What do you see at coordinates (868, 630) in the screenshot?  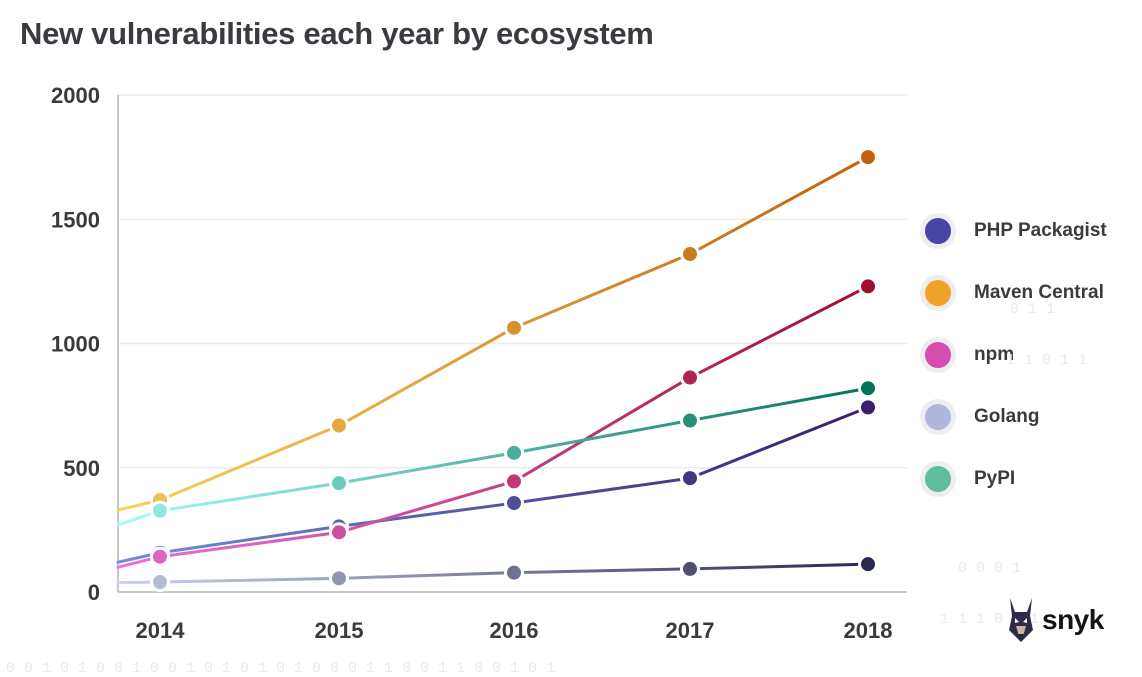 I see `x-tick-label: 2018` at bounding box center [868, 630].